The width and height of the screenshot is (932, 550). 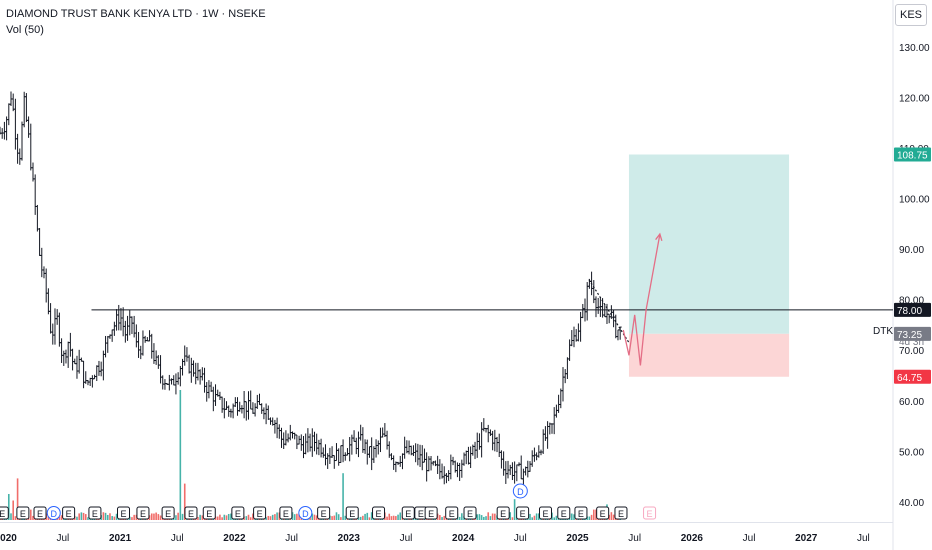 I want to click on x-tick-label: 2020, so click(x=8, y=538).